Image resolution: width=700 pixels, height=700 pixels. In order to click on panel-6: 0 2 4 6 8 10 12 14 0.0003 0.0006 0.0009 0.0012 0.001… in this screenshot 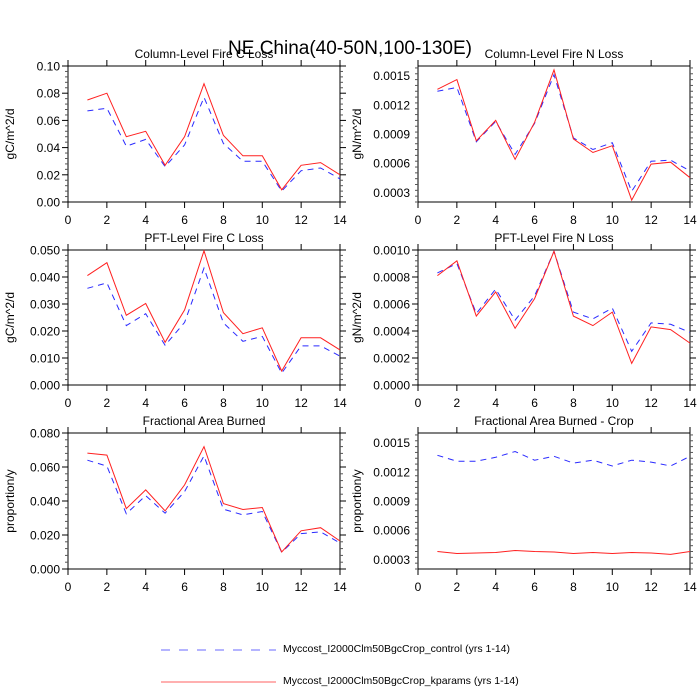, I will do `click(523, 504)`.